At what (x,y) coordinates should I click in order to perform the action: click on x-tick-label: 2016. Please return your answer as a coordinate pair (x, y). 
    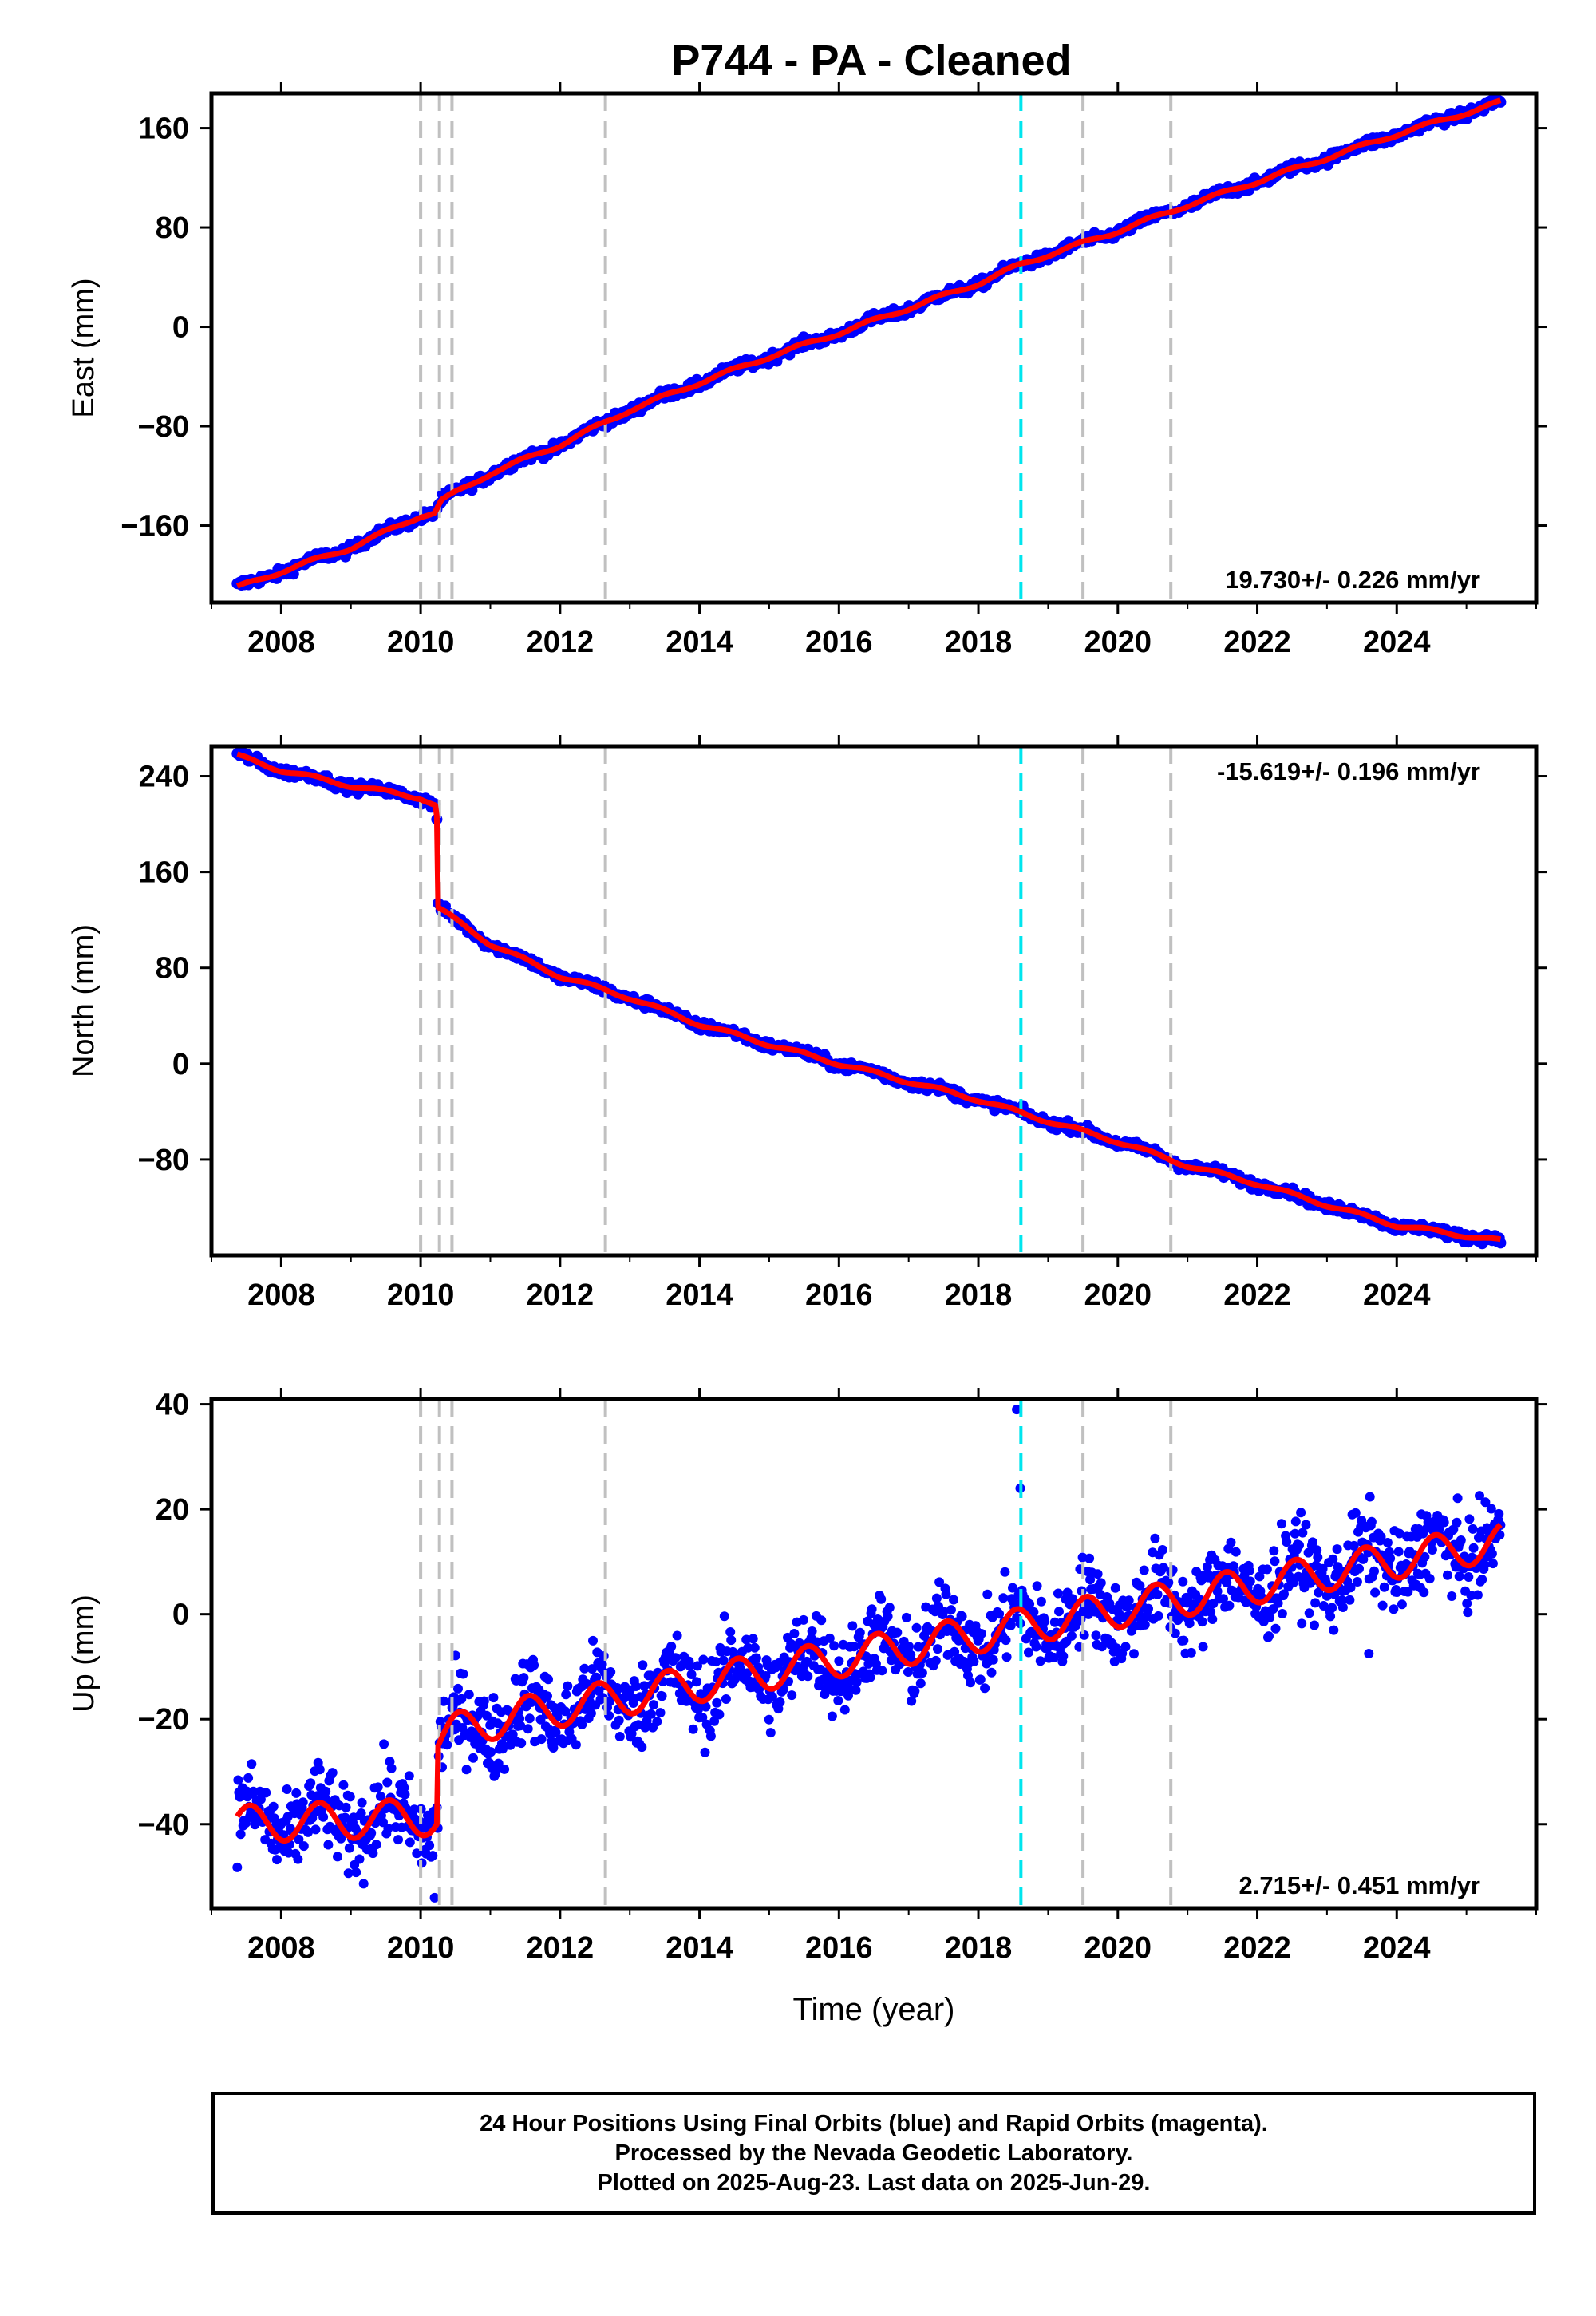
    Looking at the image, I should click on (839, 1948).